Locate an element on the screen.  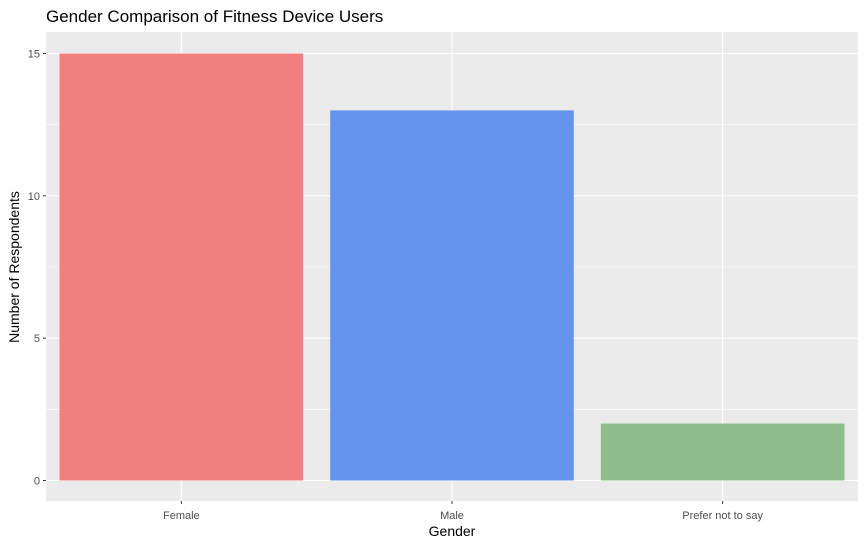
y-tick-label: 15 is located at coordinates (34, 55).